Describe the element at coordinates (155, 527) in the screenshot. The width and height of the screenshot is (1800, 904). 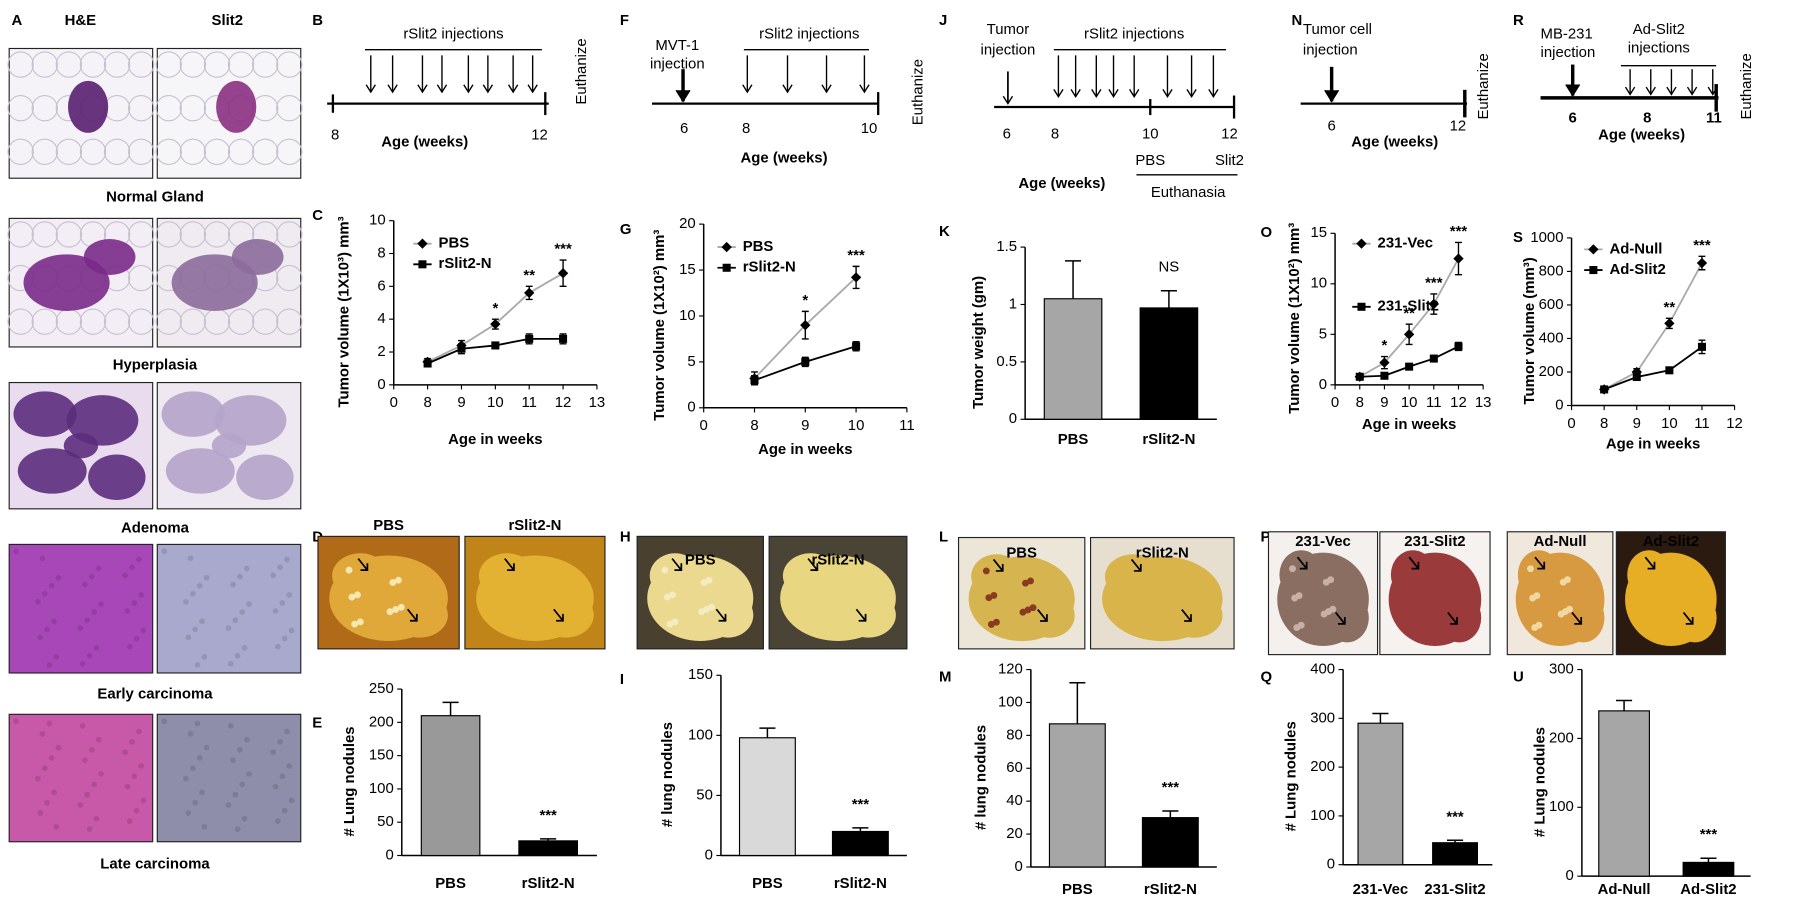
I see `caption: Adenoma` at that location.